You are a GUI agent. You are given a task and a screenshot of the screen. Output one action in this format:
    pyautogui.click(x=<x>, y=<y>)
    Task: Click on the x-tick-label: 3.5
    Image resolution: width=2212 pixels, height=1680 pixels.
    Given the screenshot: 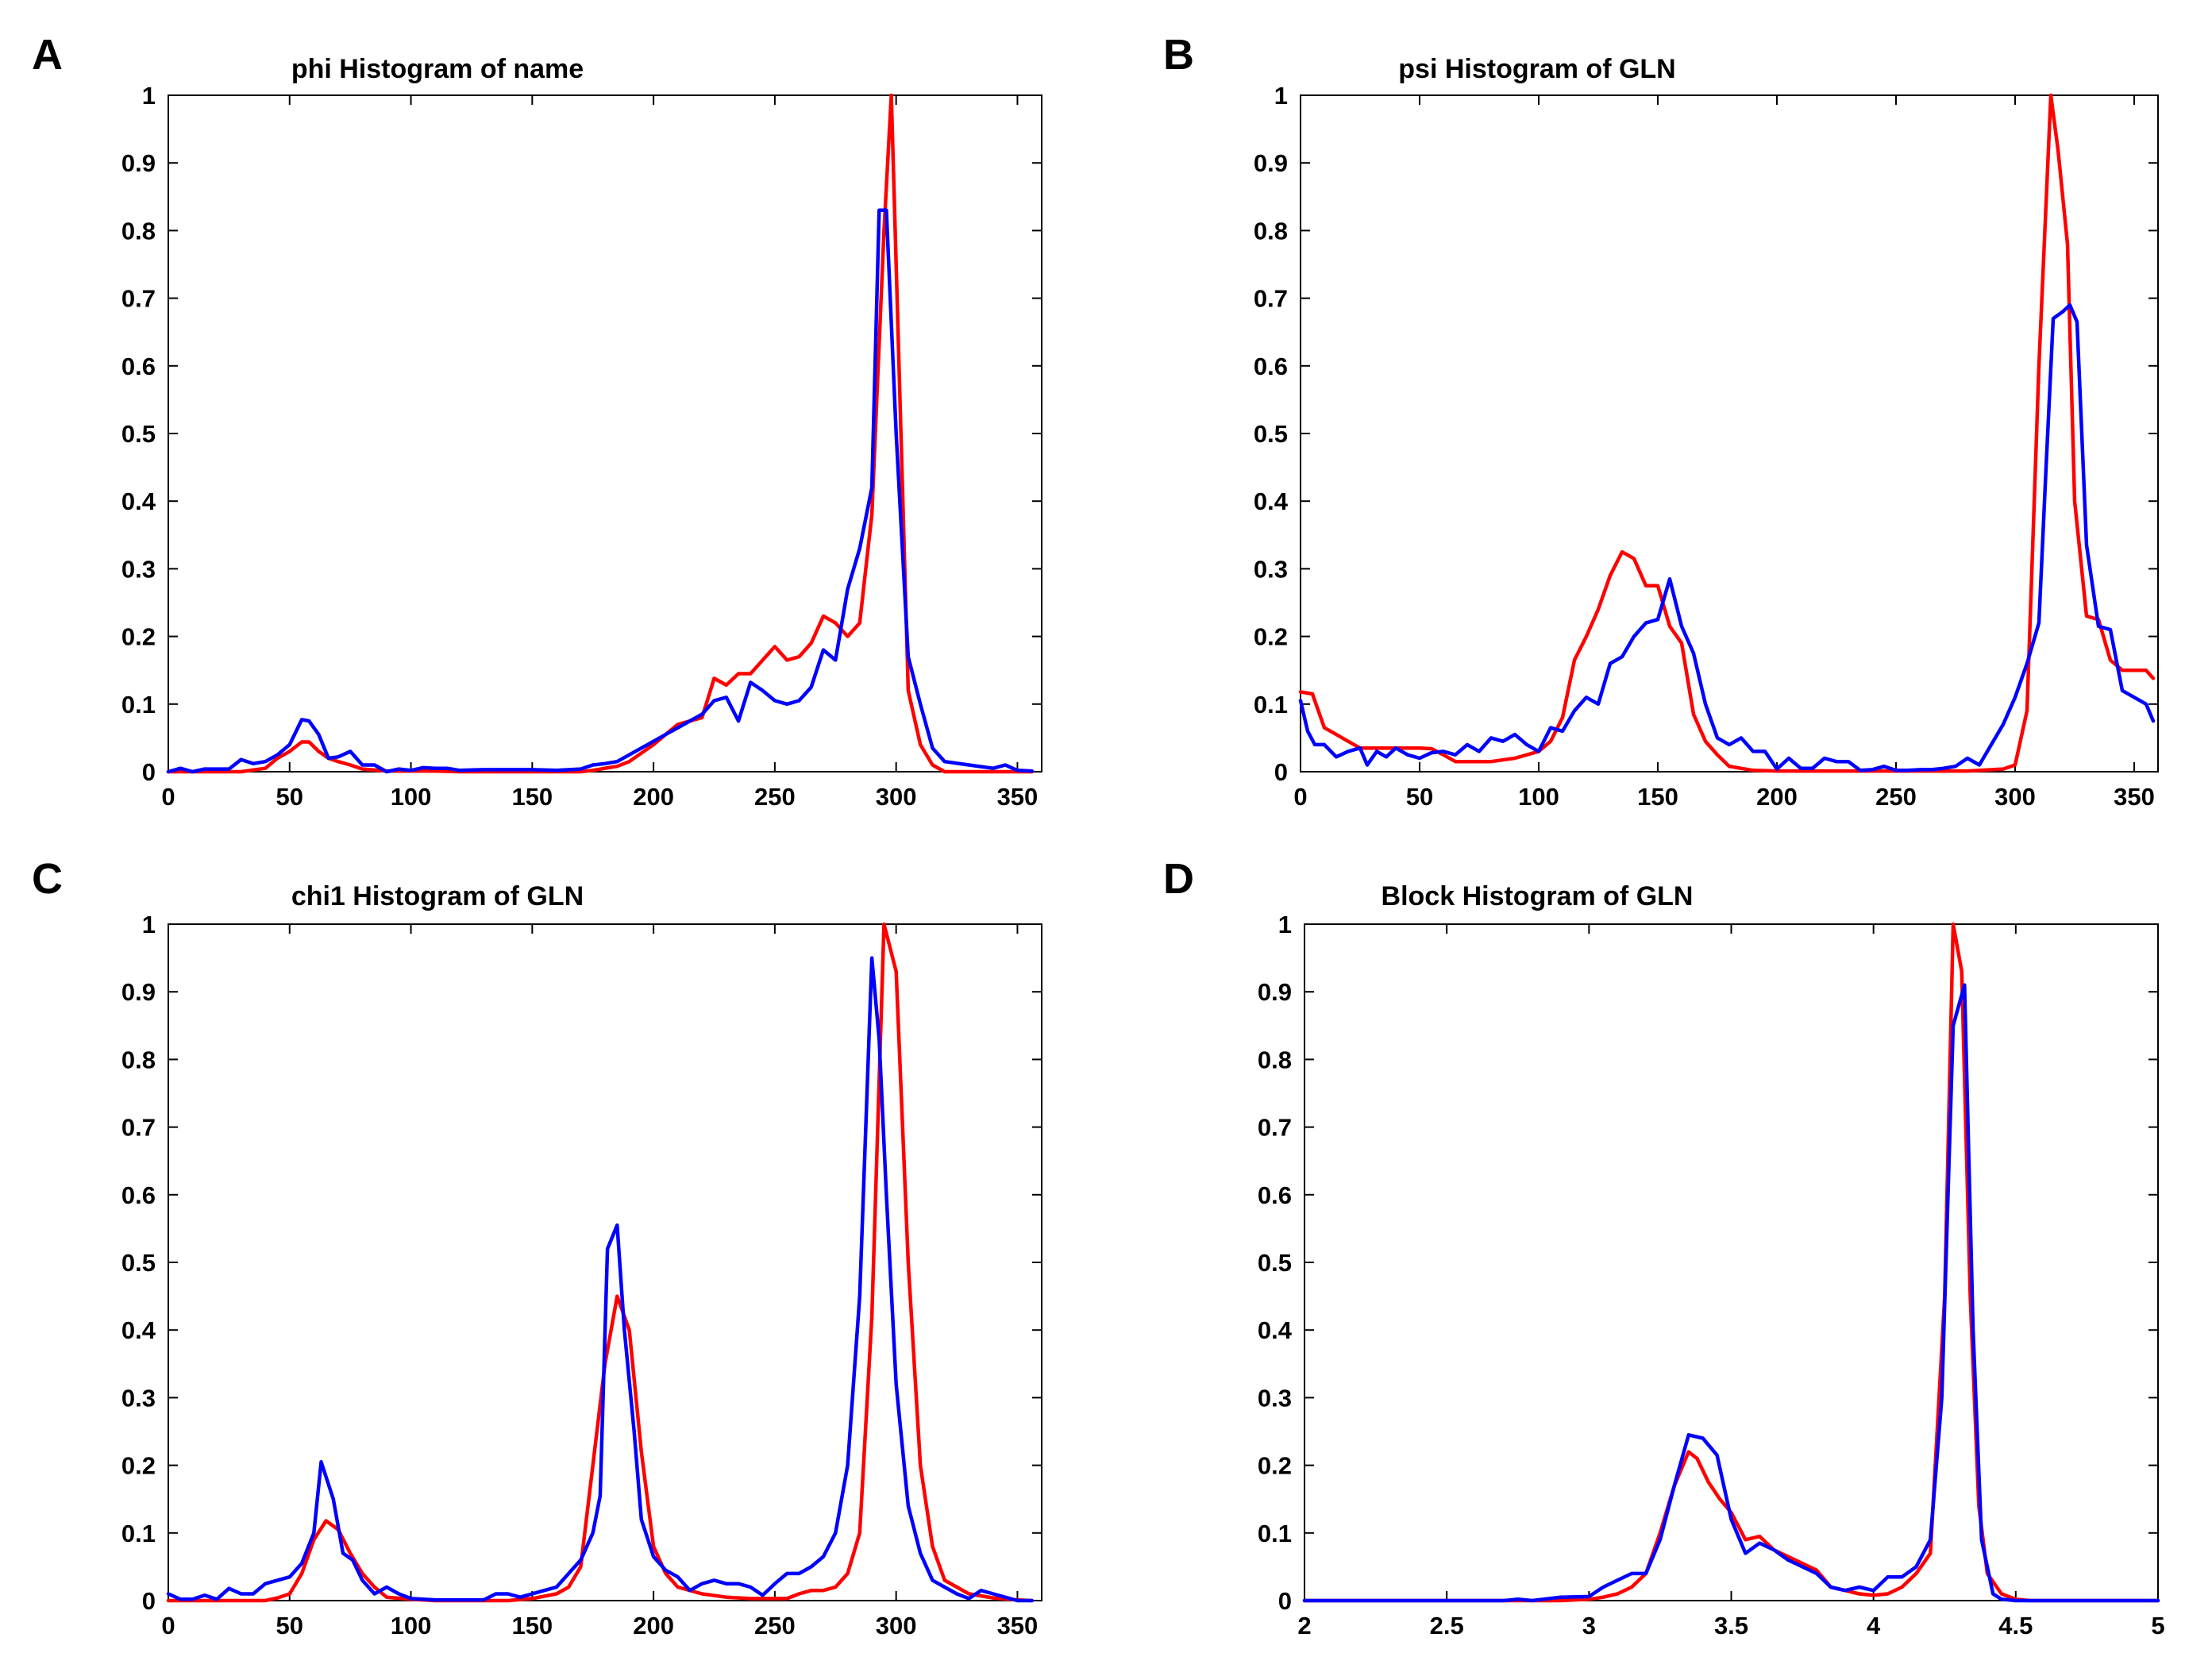 What is the action you would take?
    pyautogui.click(x=1731, y=1626)
    